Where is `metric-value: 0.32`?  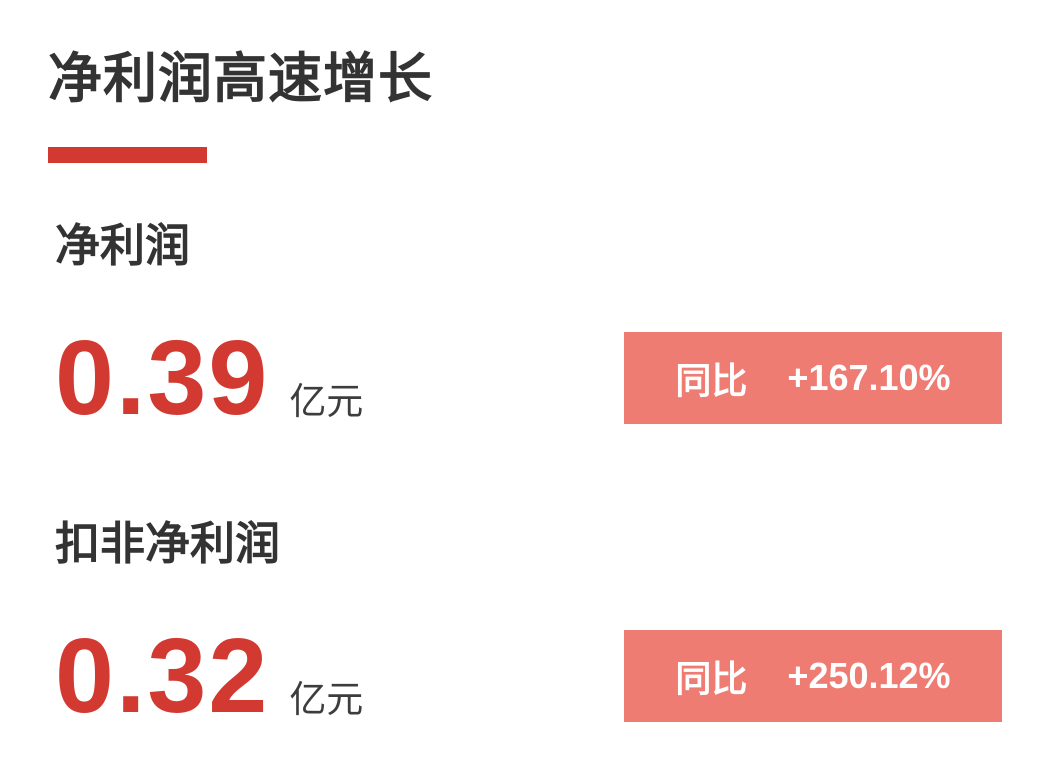
metric-value: 0.32 is located at coordinates (162, 675).